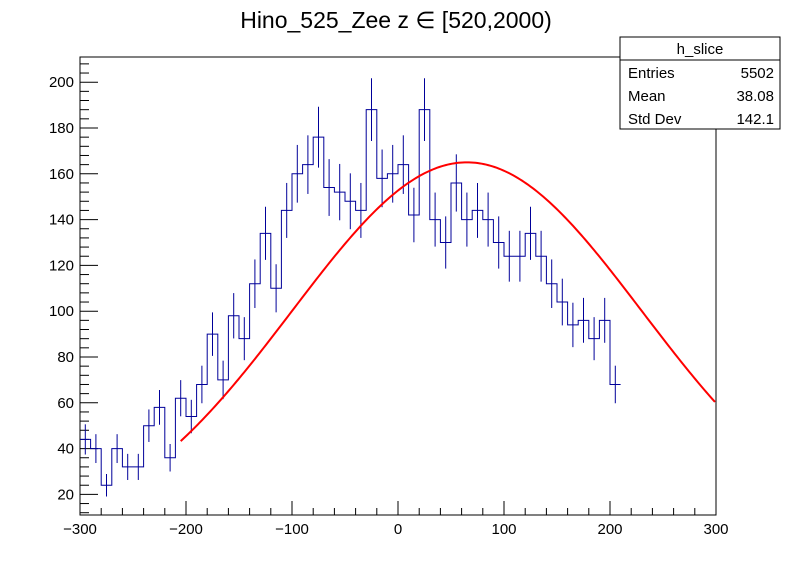 The height and width of the screenshot is (572, 796). Describe the element at coordinates (65, 357) in the screenshot. I see `y-tick-label: 80` at that location.